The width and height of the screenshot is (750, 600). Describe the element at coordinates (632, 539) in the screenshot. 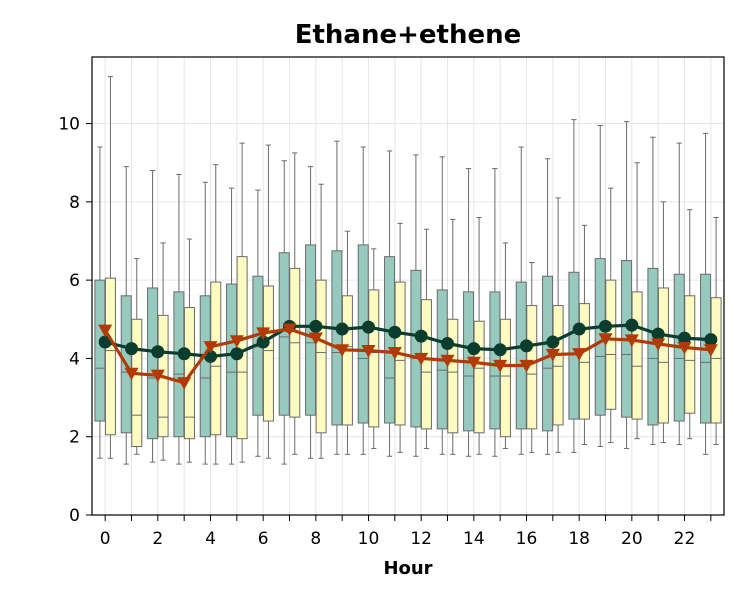

I see `x-tick-label: 20` at that location.